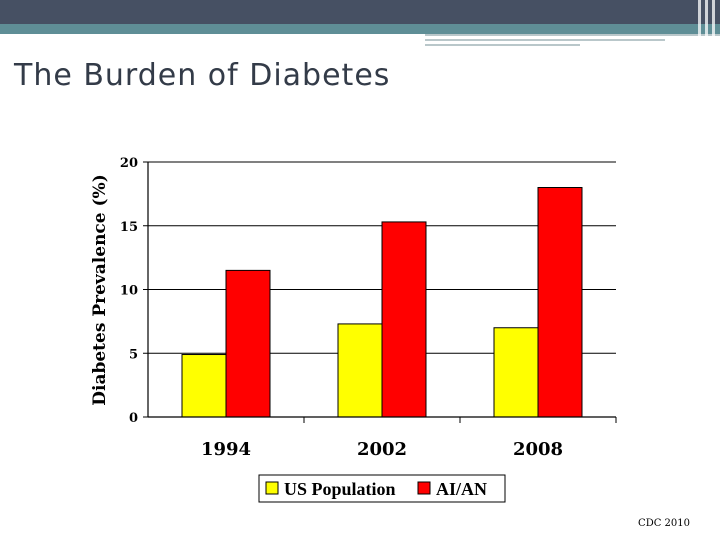 The image size is (720, 540). Describe the element at coordinates (538, 449) in the screenshot. I see `x-tick-label: 2008` at that location.